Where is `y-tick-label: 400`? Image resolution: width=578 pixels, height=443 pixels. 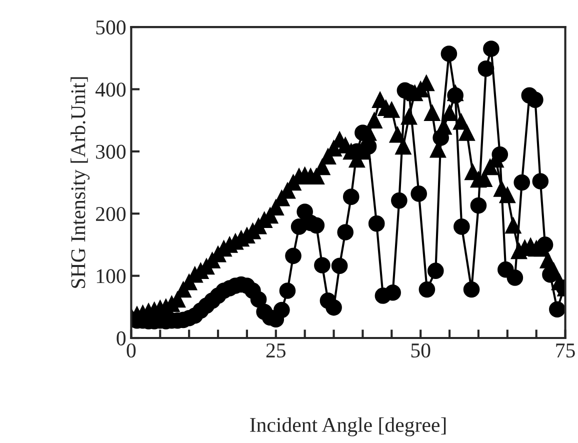
y-tick-label: 400 is located at coordinates (111, 89).